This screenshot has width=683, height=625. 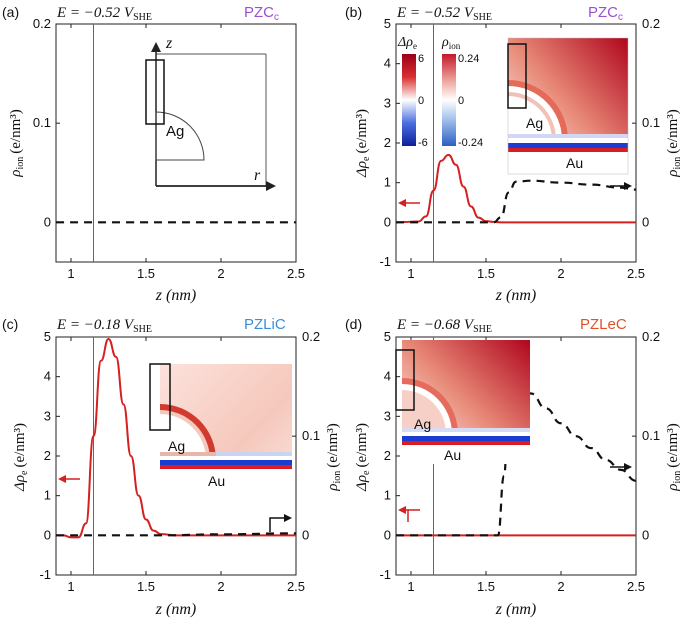 I want to click on svg-text: 6, so click(x=421, y=59).